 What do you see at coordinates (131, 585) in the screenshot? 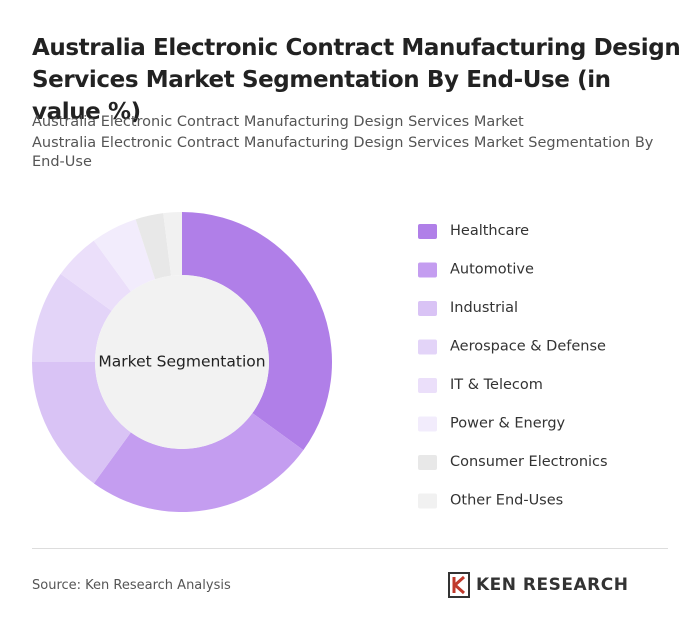
I see `source: Source: Ken Research Analysis` at bounding box center [131, 585].